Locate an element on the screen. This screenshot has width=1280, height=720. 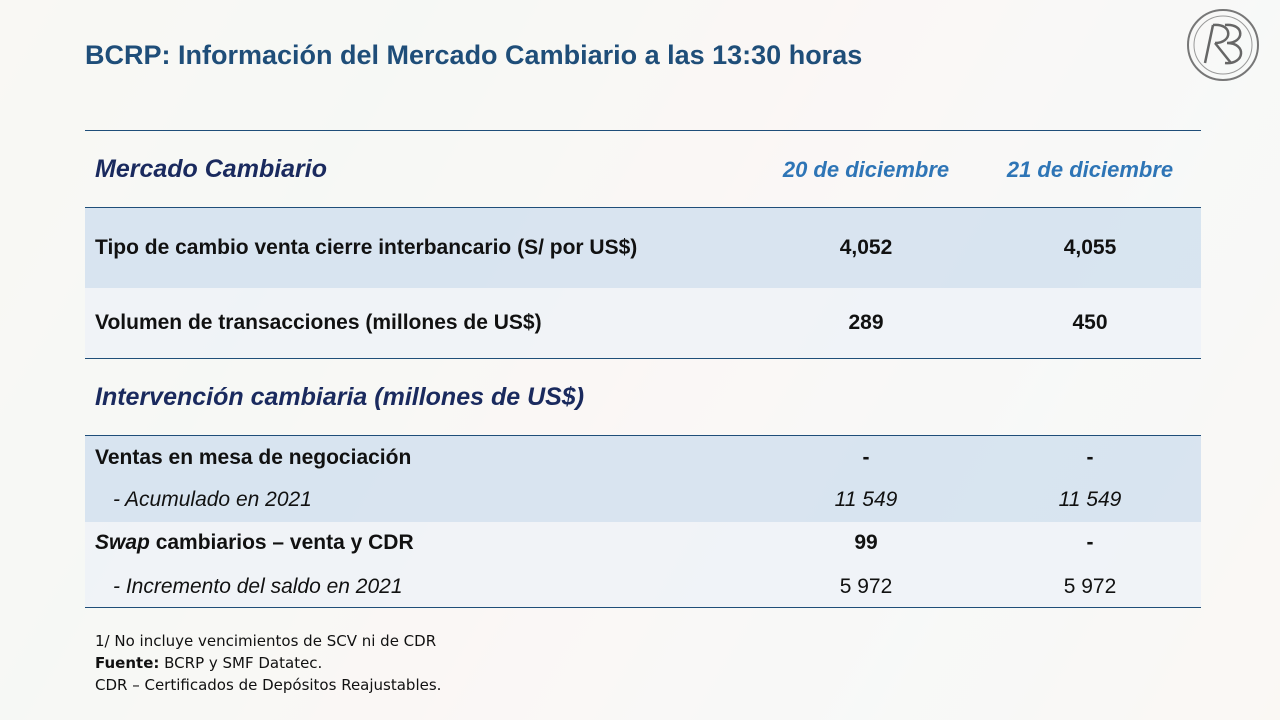
footnote: Fuente: BCRP y SMF Datatec. is located at coordinates (208, 663).